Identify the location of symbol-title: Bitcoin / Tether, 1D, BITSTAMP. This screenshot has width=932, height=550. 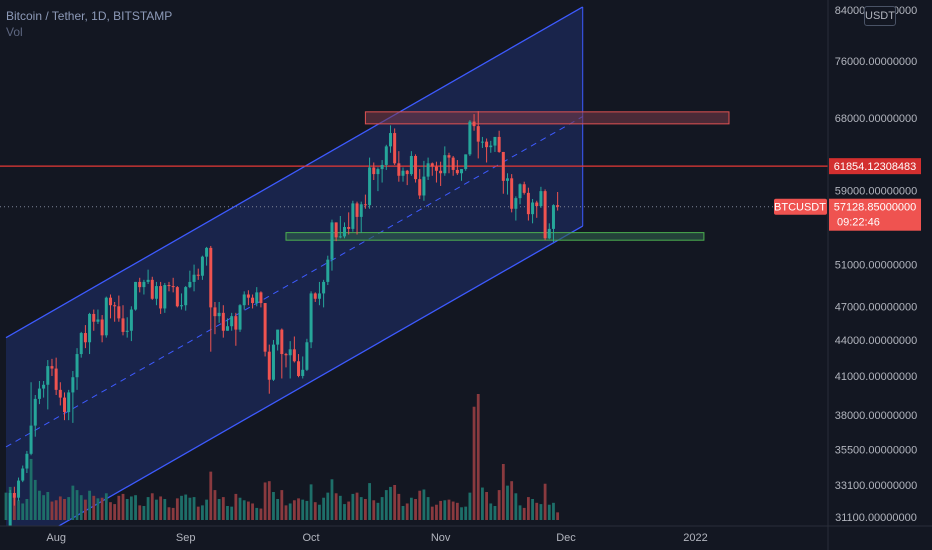
(89, 16).